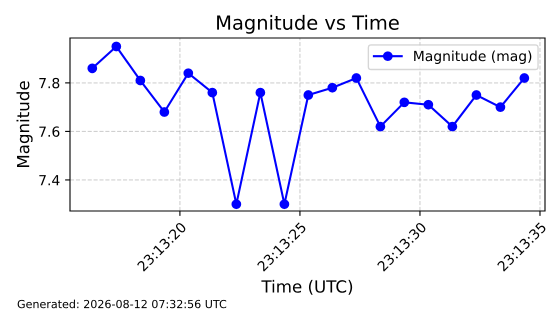 The image size is (560, 314). I want to click on chart-title: Magnitude vs Time, so click(308, 24).